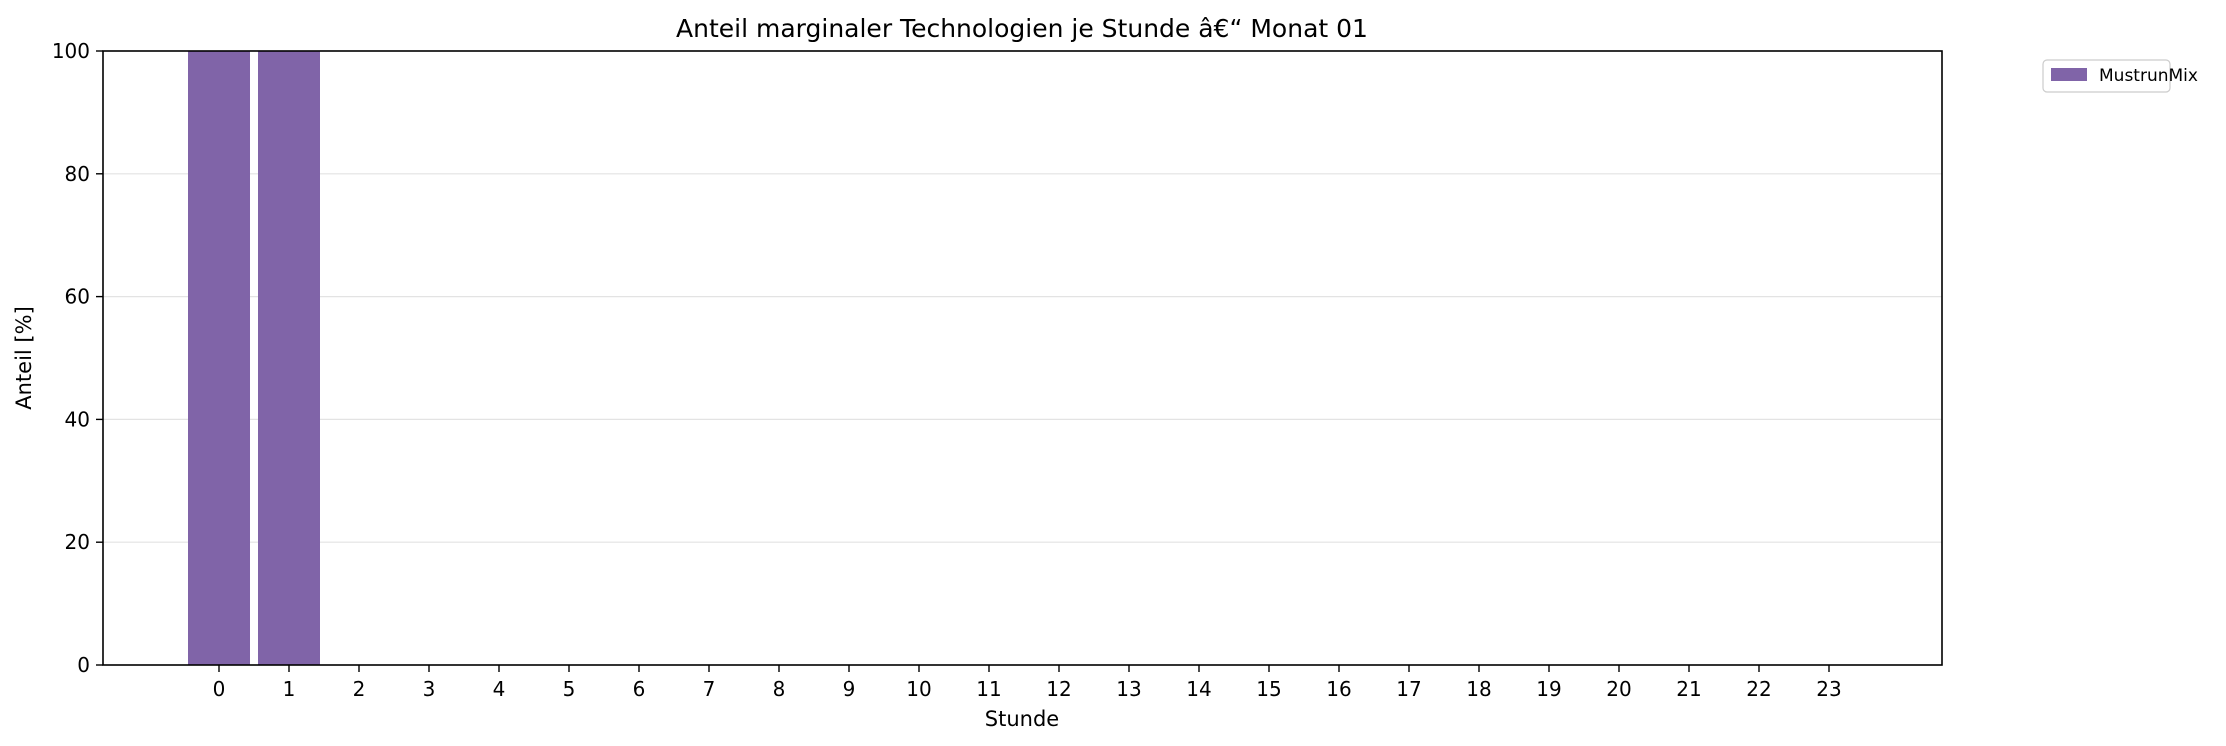  What do you see at coordinates (1548, 689) in the screenshot?
I see `x-tick-label: 19` at bounding box center [1548, 689].